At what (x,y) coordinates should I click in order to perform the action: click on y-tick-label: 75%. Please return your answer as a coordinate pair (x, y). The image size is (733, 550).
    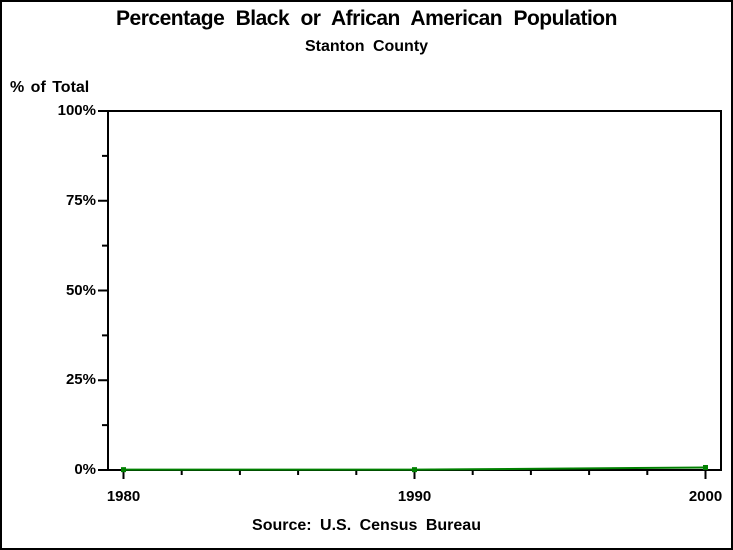
    Looking at the image, I should click on (80, 200).